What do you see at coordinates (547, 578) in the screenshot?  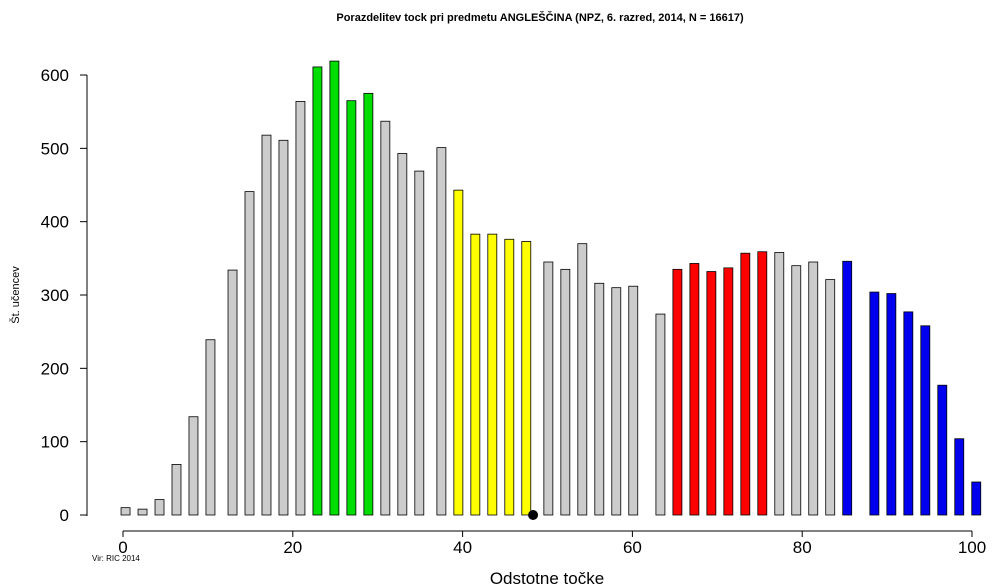 I see `x-axis-label: Odstotne točke` at bounding box center [547, 578].